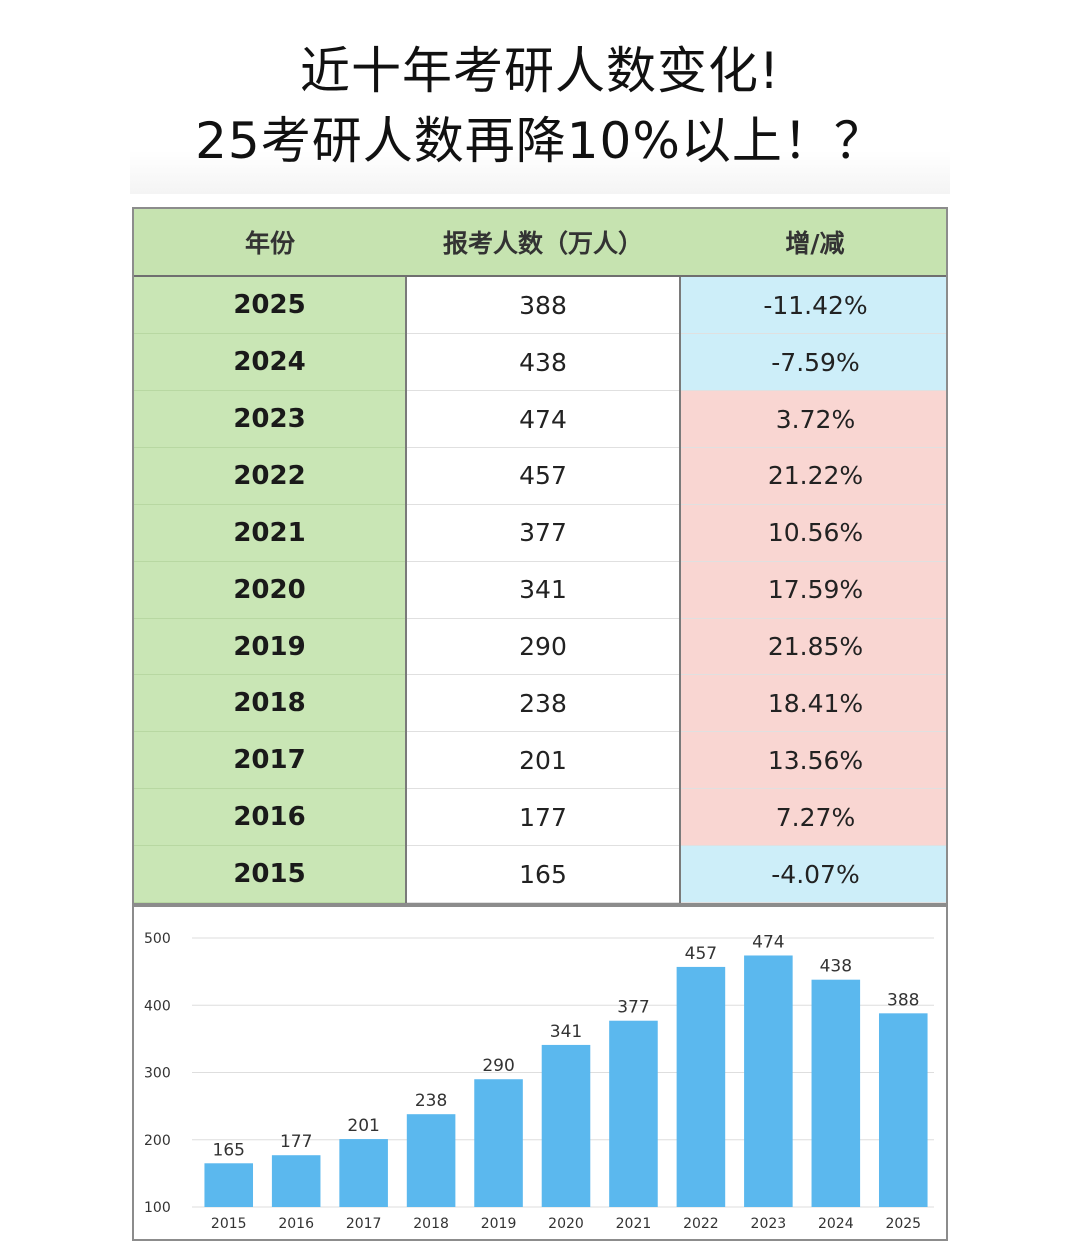 The image size is (1080, 1245). Describe the element at coordinates (812, 703) in the screenshot. I see `cell-change: 18.41%` at that location.